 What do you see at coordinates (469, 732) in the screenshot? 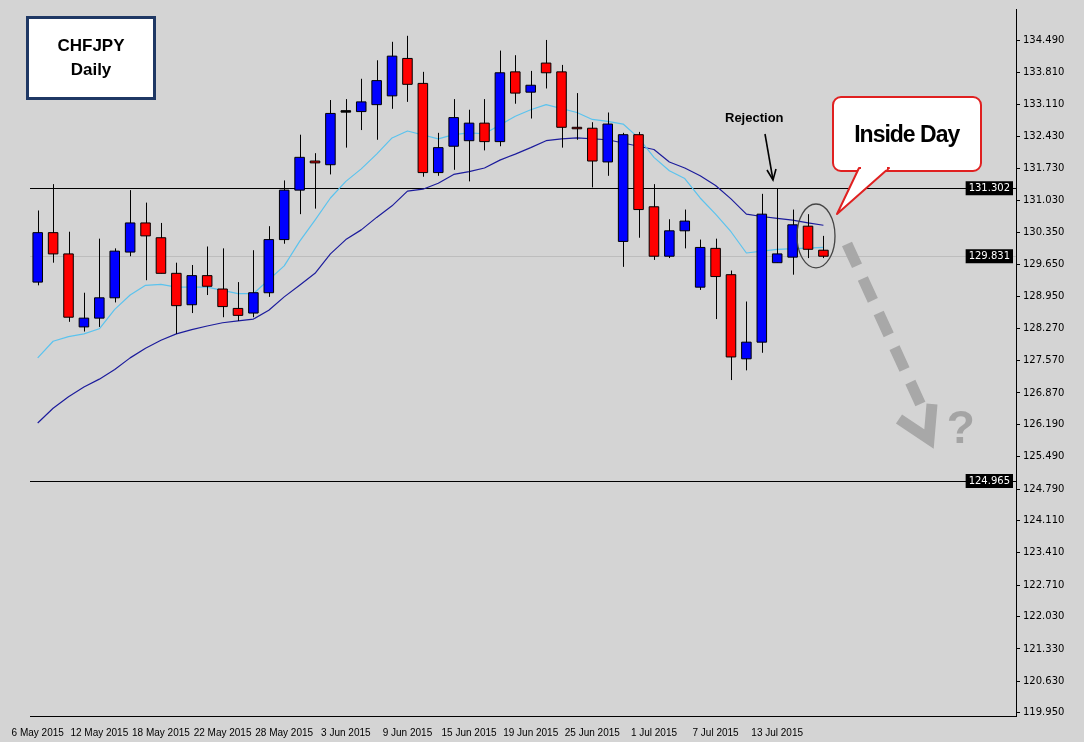
I see `x-tick-label: 15 Jun 2015` at bounding box center [469, 732].